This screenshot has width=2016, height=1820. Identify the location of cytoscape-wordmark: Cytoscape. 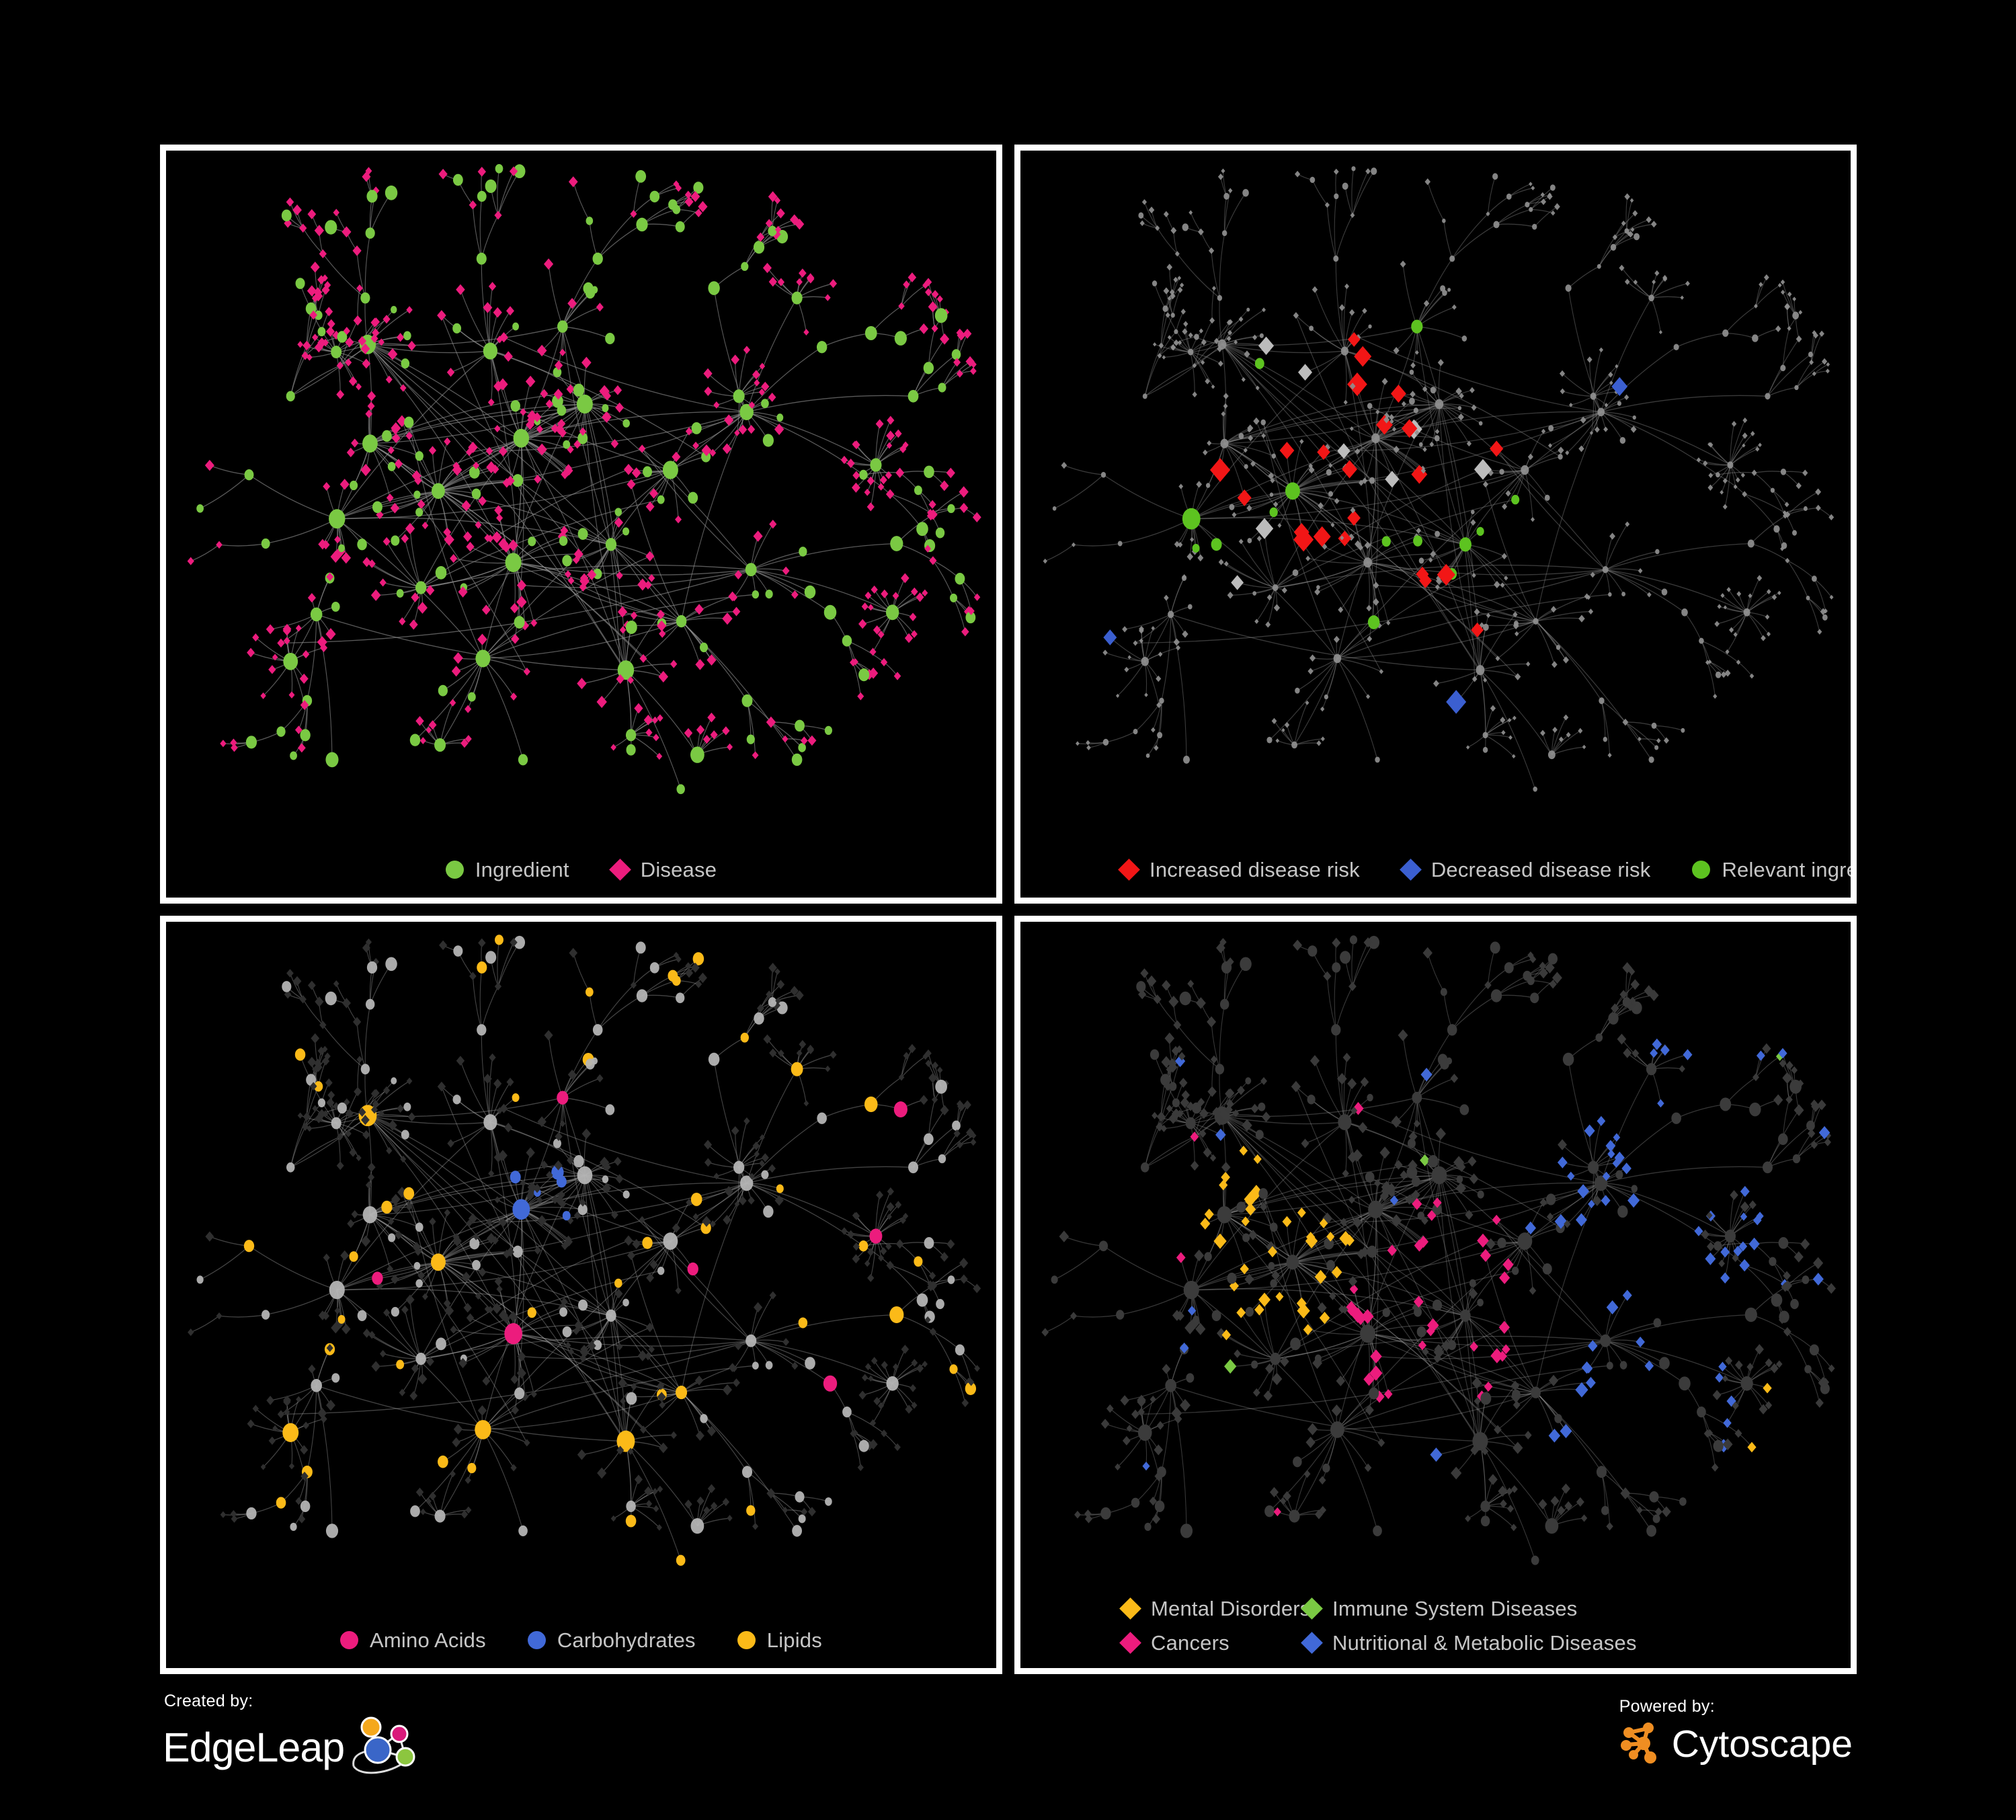
(1762, 1744).